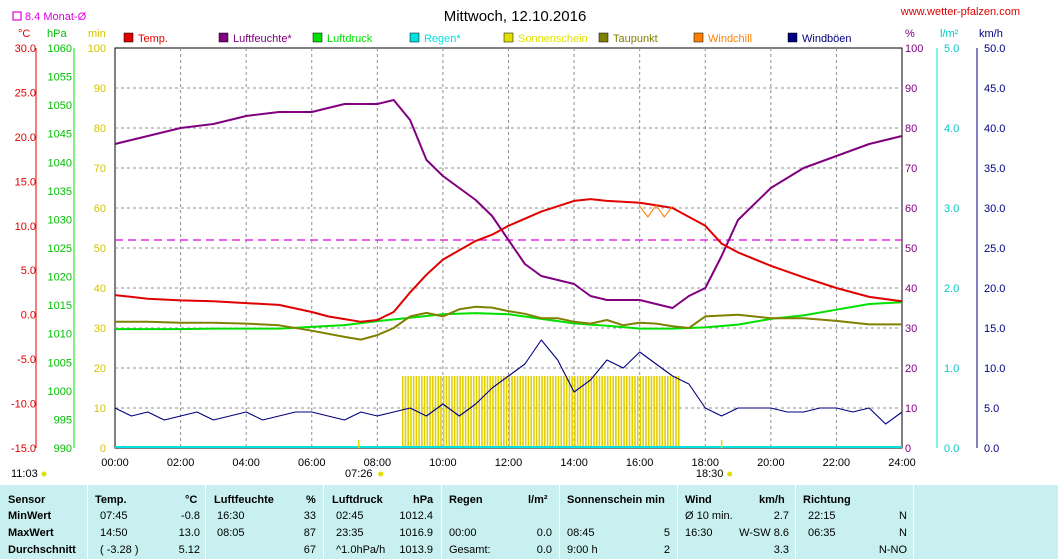 This screenshot has height=559, width=1058. I want to click on wind-tick-label: 45.0, so click(994, 89).